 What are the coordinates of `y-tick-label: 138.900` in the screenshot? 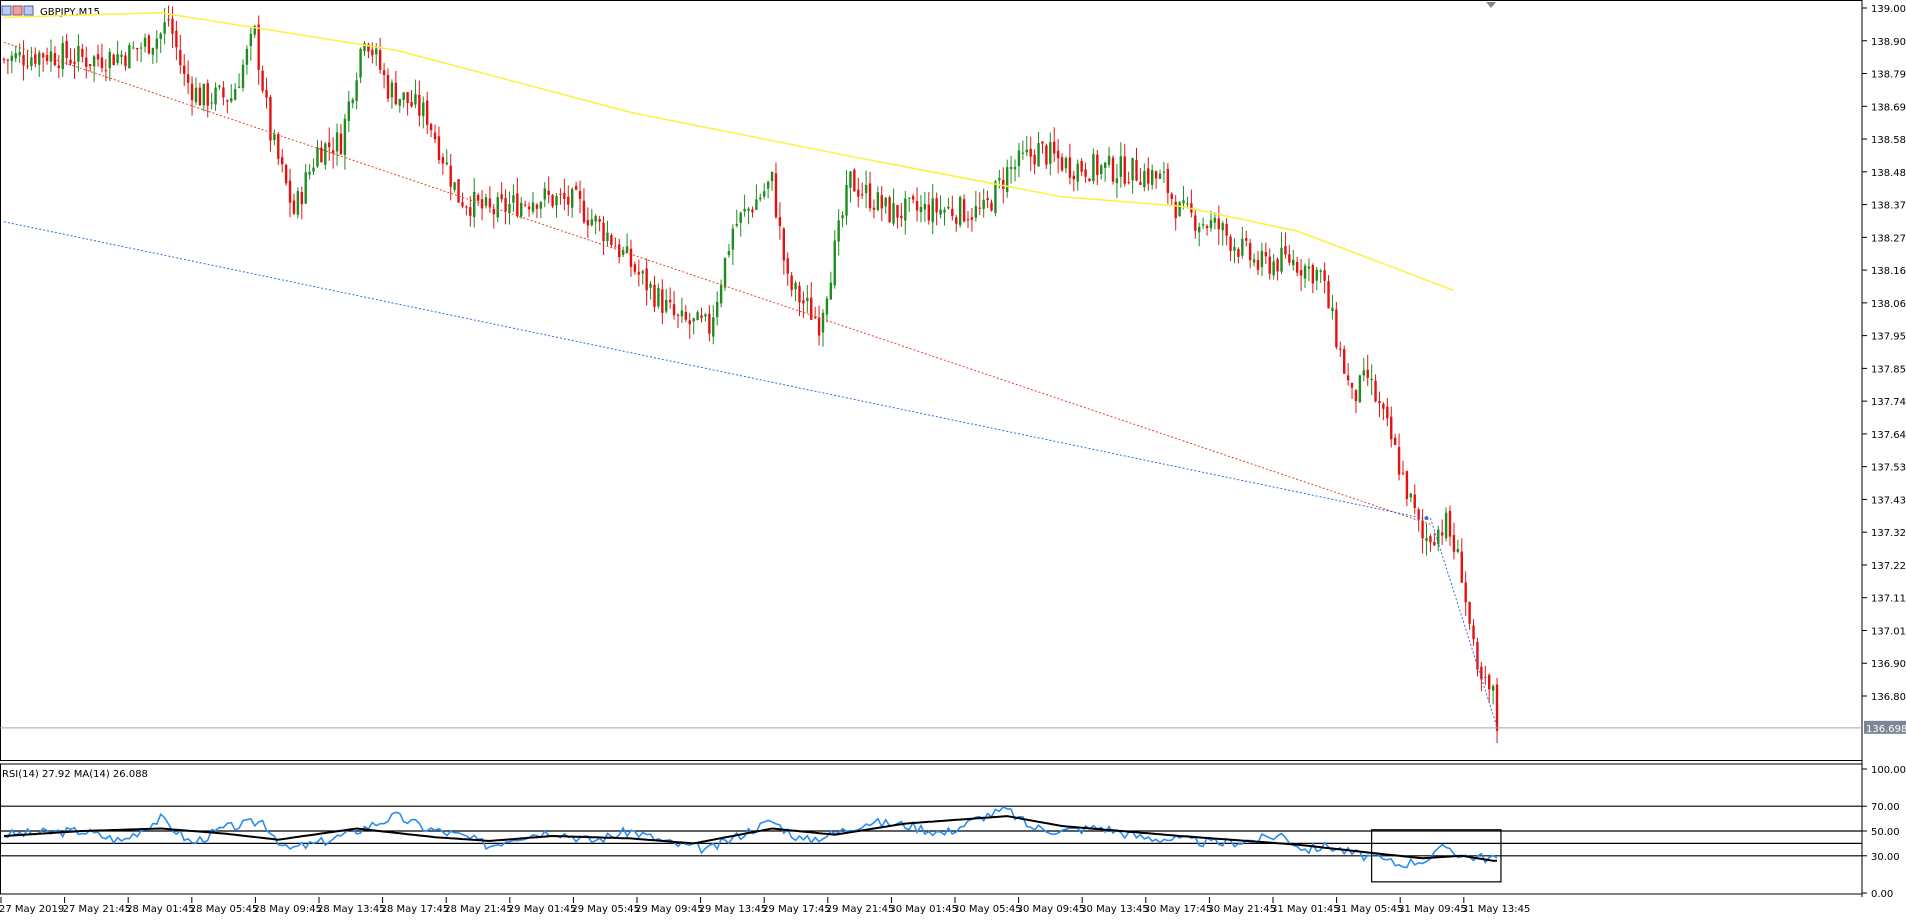 It's located at (1888, 42).